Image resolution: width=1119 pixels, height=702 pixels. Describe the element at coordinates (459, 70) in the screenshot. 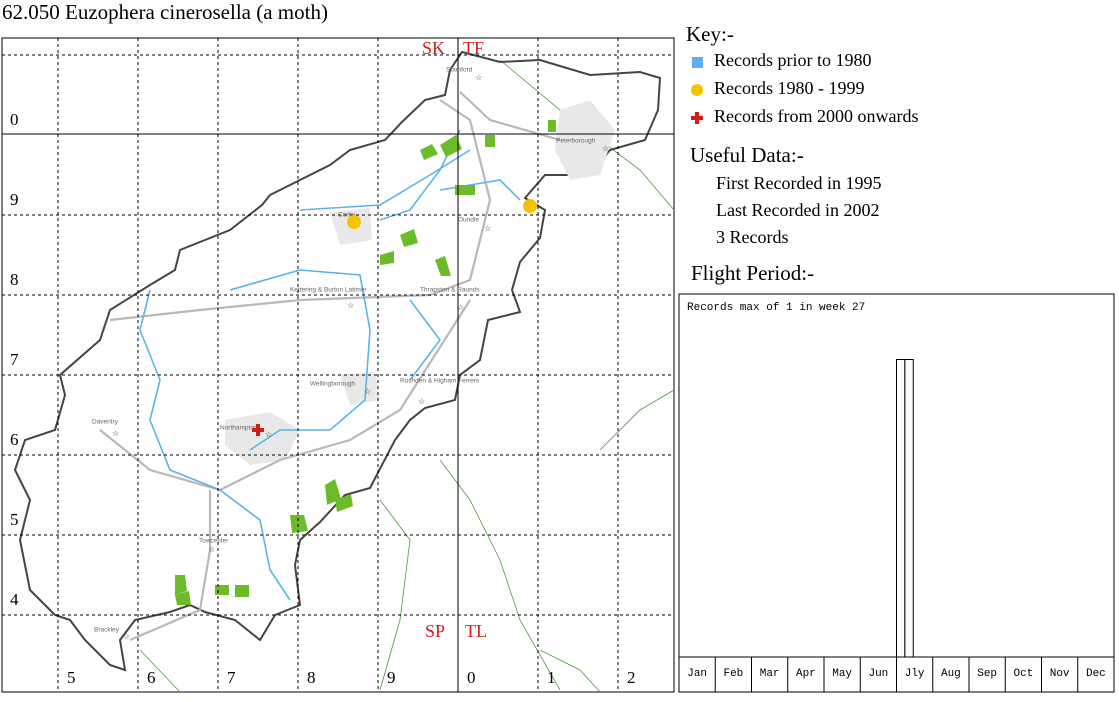

I see `place-label: Stamford` at that location.